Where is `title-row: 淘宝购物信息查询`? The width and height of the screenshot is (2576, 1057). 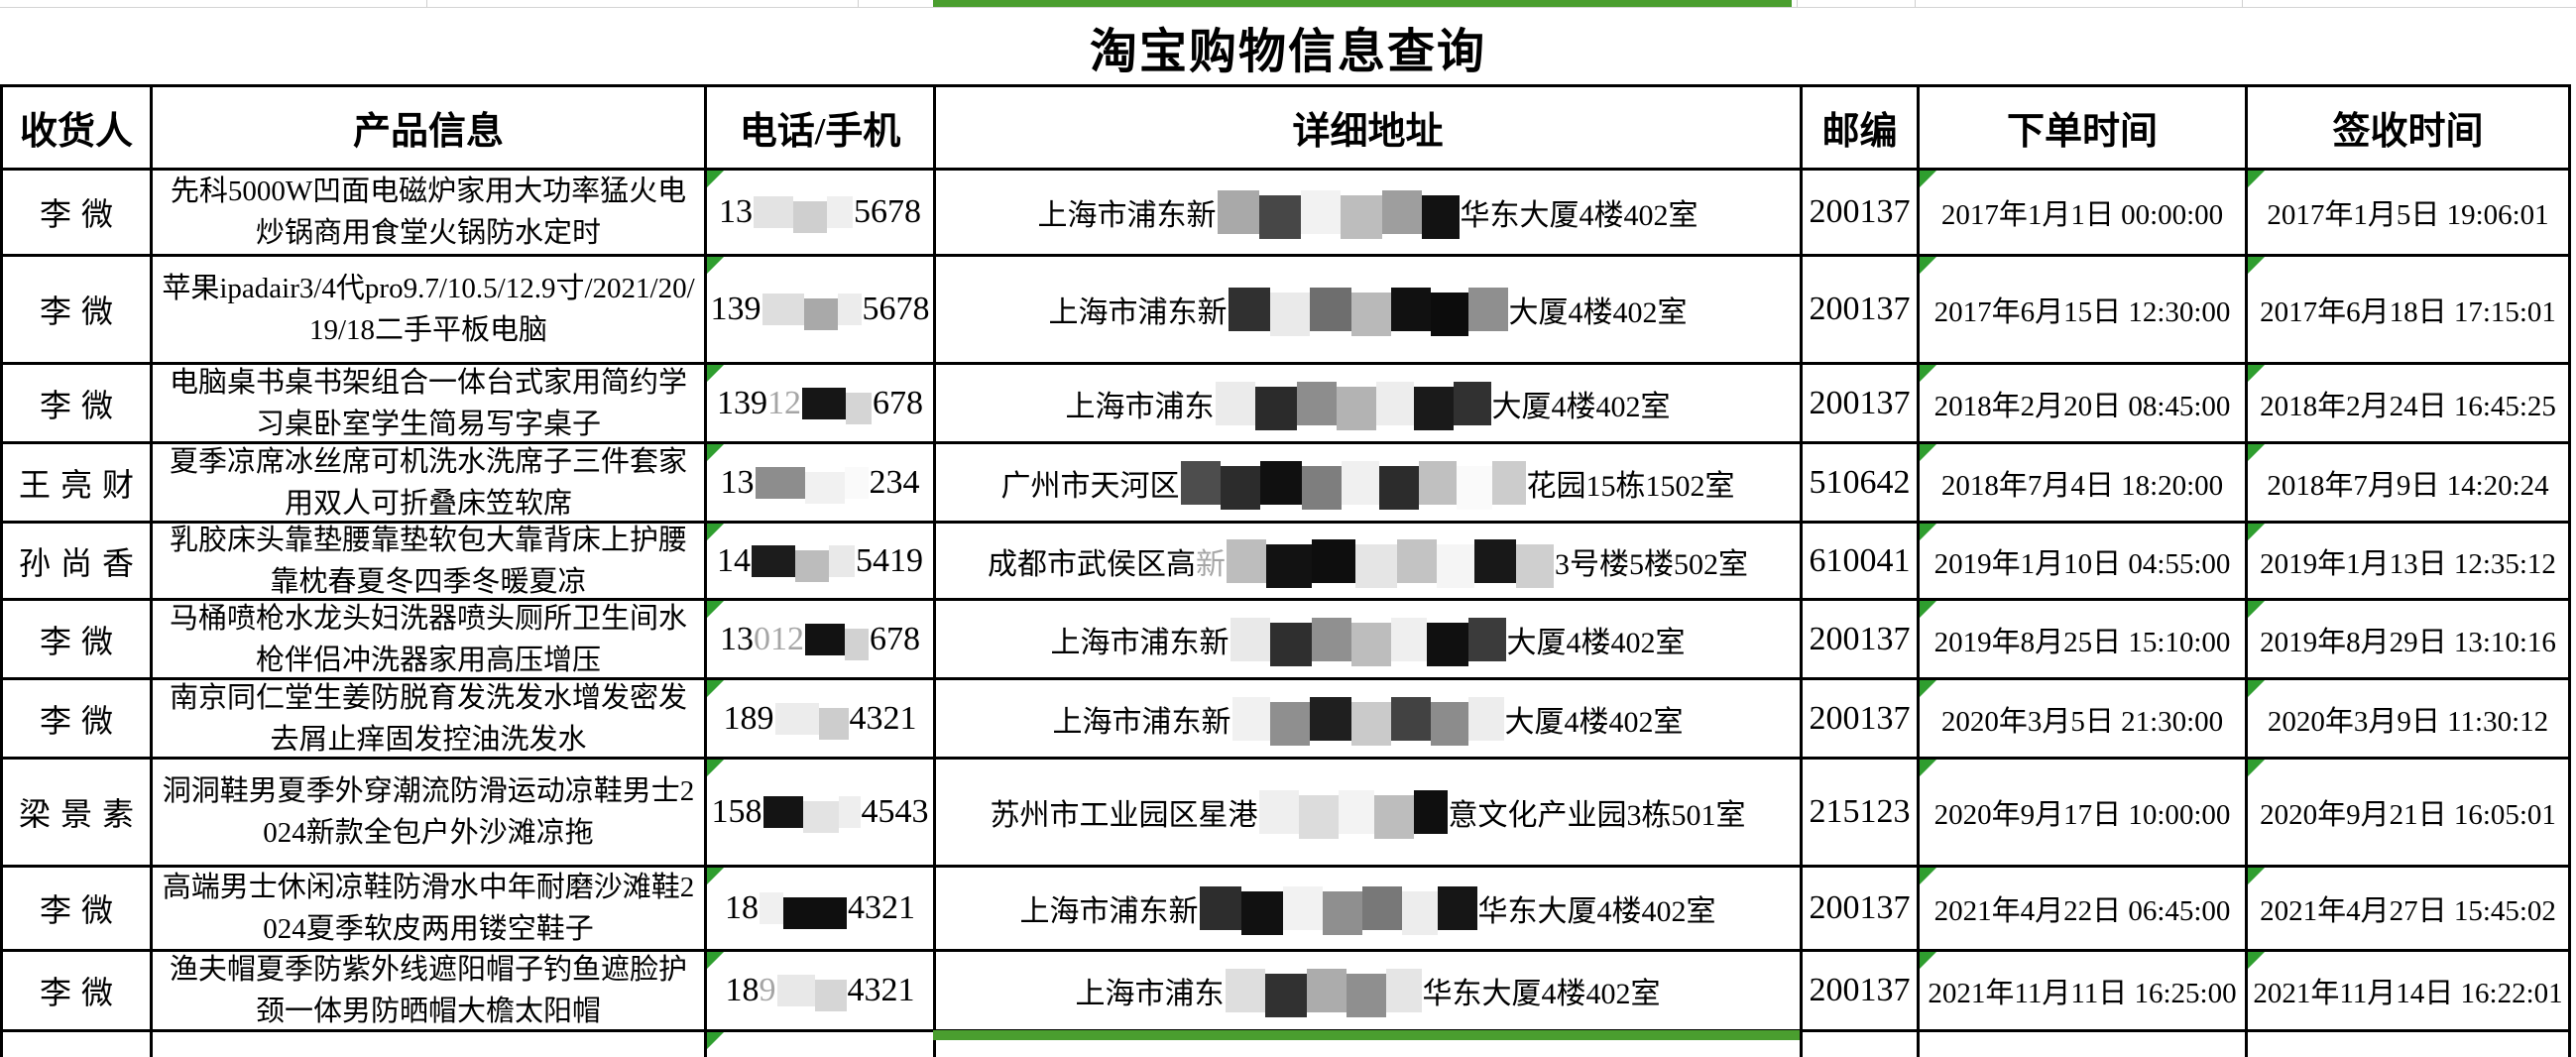
title-row: 淘宝购物信息查询 is located at coordinates (1288, 46).